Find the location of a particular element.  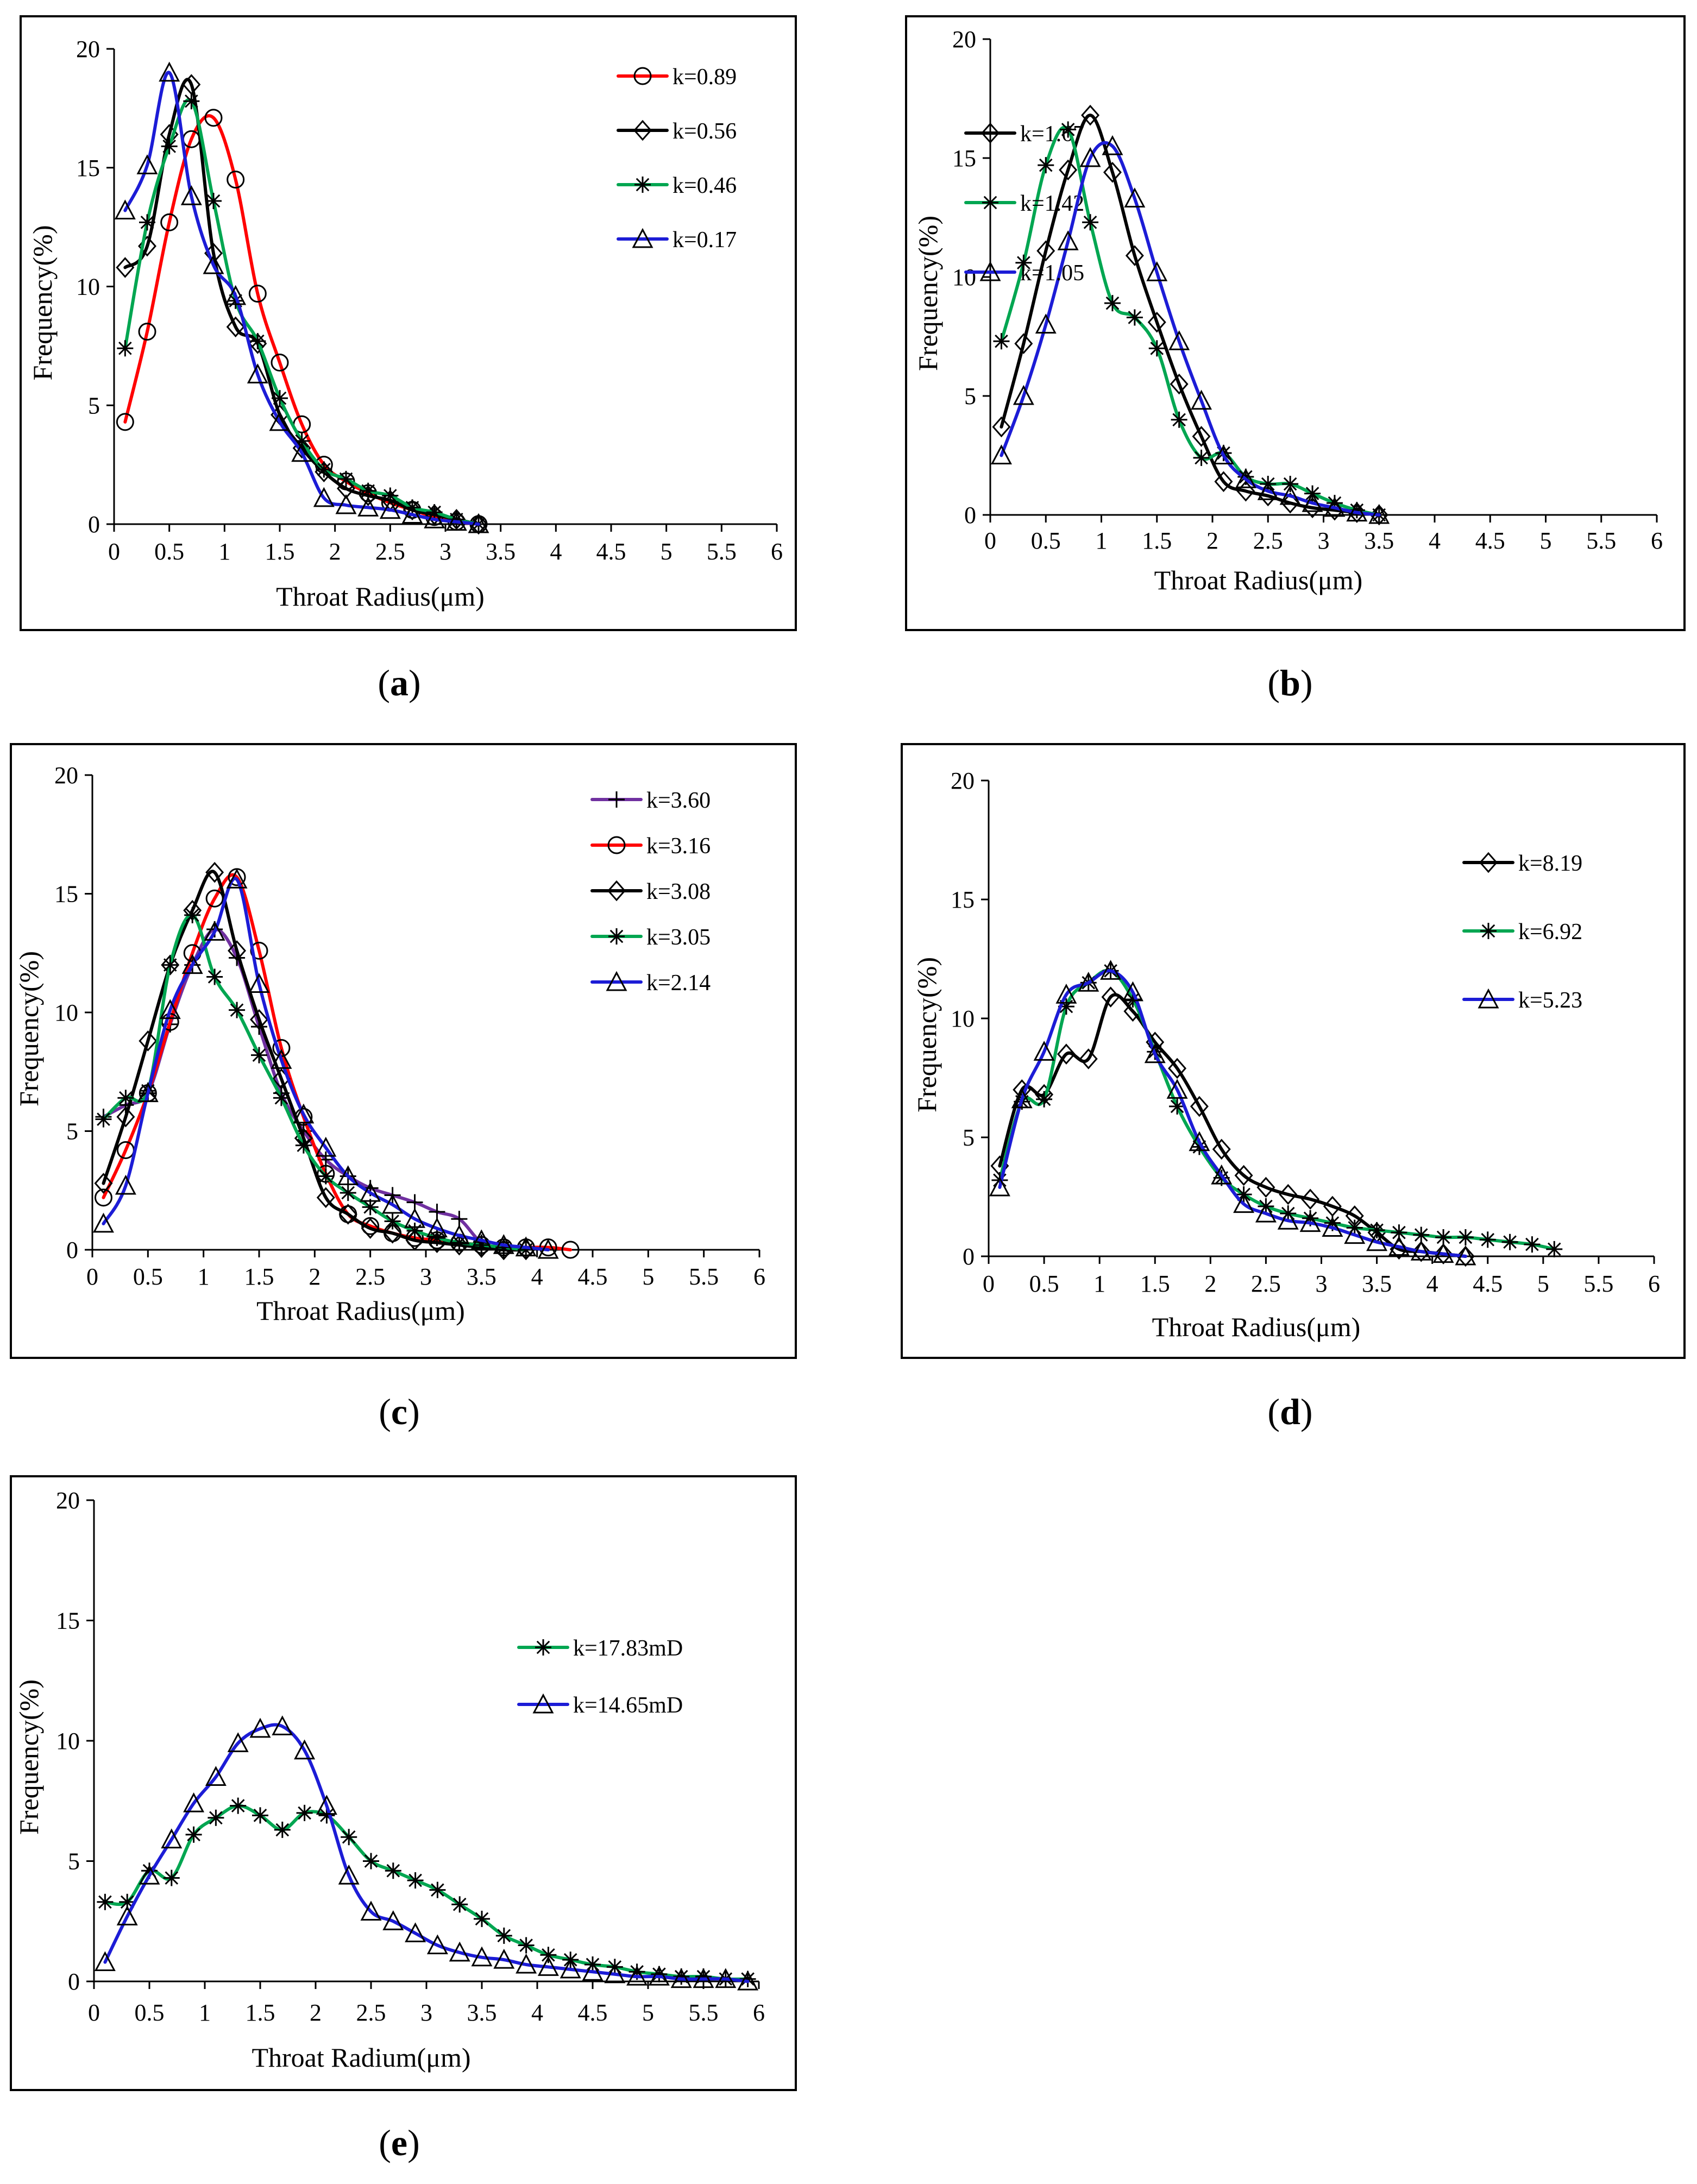

y-tick-label: 20 is located at coordinates (963, 780).